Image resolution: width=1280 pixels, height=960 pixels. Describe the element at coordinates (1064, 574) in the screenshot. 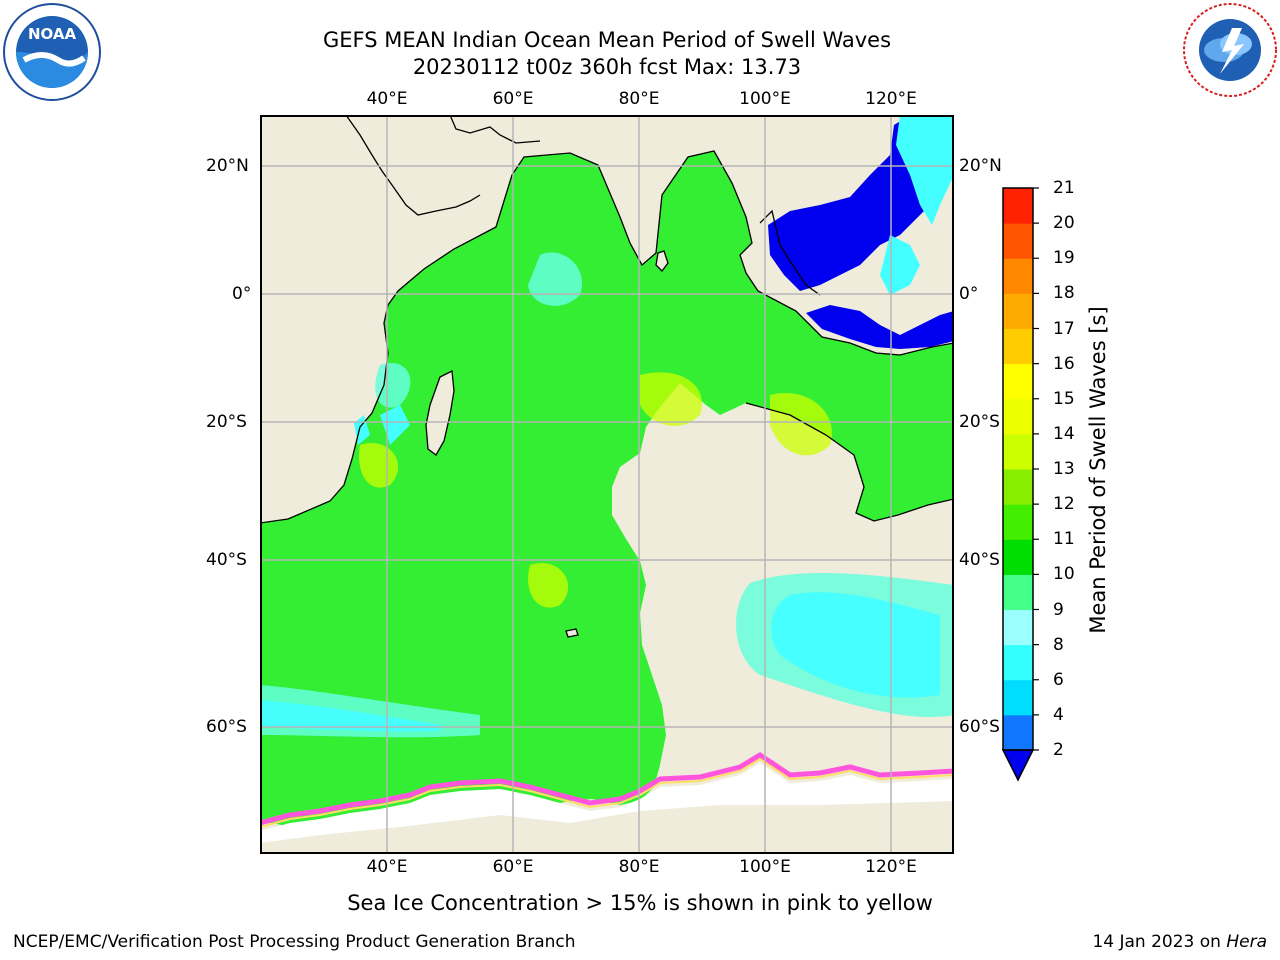

I see `colorbar-tick-label: 10` at that location.